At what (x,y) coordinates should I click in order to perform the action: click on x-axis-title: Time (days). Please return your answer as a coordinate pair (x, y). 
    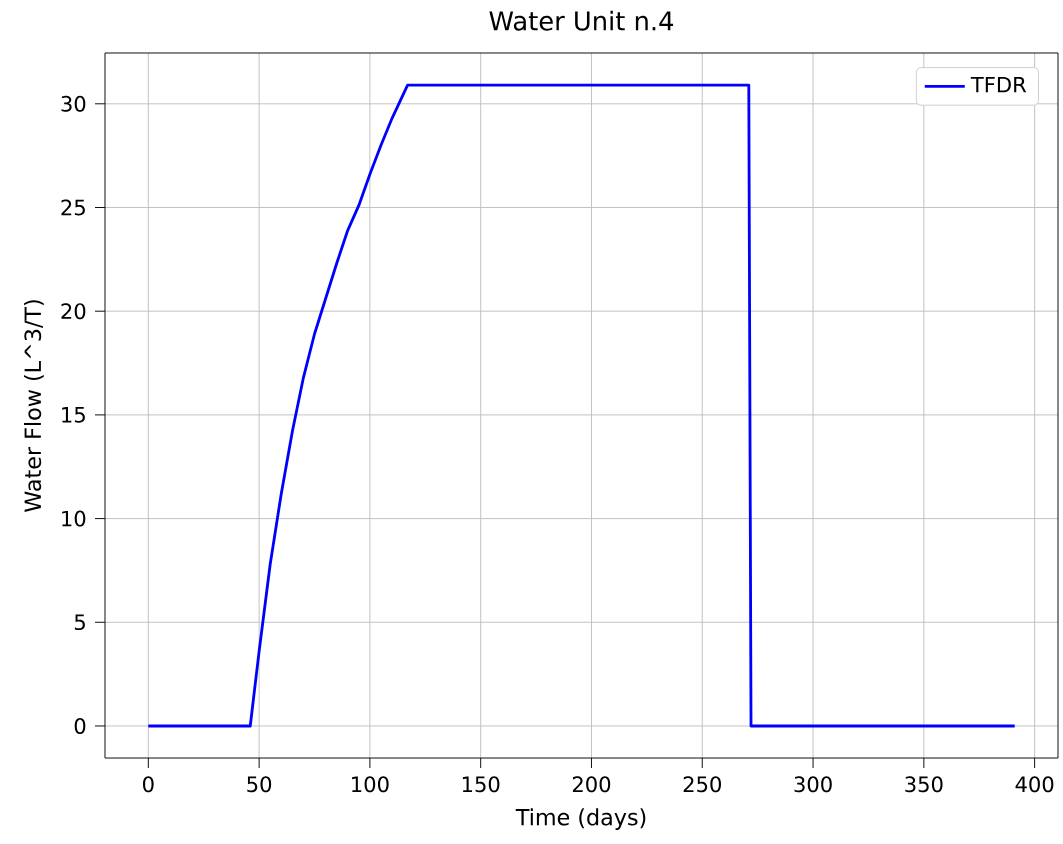
    Looking at the image, I should click on (580, 819).